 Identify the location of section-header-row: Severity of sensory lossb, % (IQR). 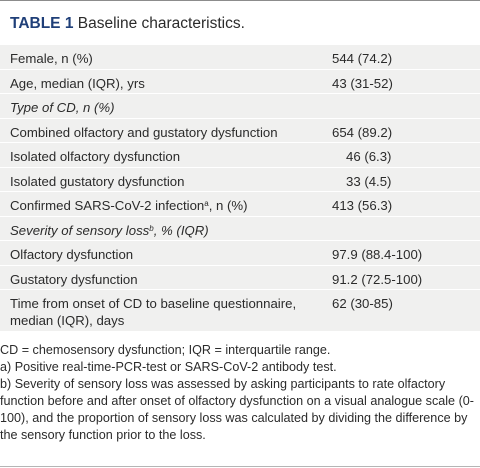
(240, 229).